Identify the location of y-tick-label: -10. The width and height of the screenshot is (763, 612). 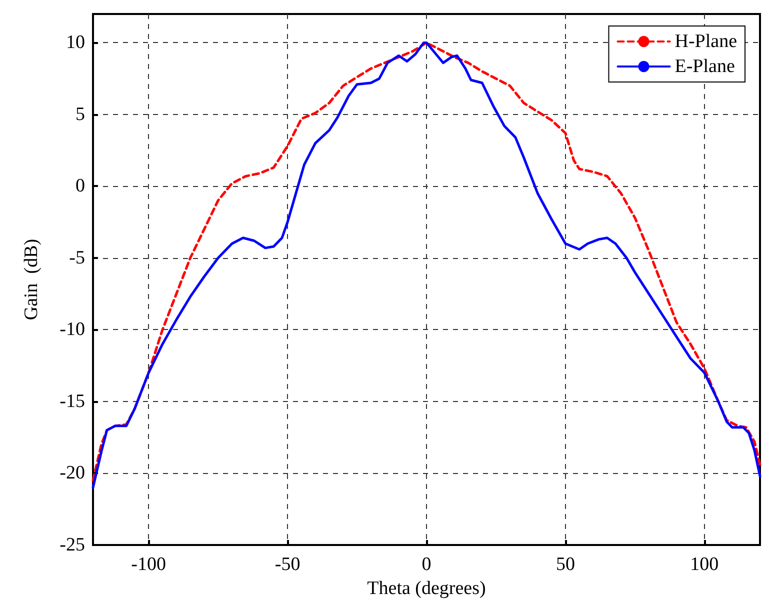
(72, 329).